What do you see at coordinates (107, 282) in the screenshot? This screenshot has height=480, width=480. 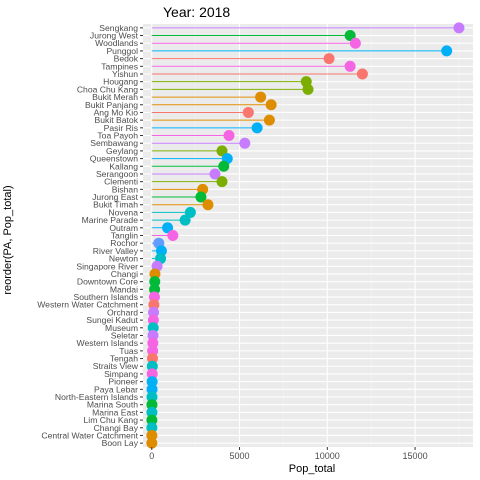 I see `y-tick-label: Downtown Core` at bounding box center [107, 282].